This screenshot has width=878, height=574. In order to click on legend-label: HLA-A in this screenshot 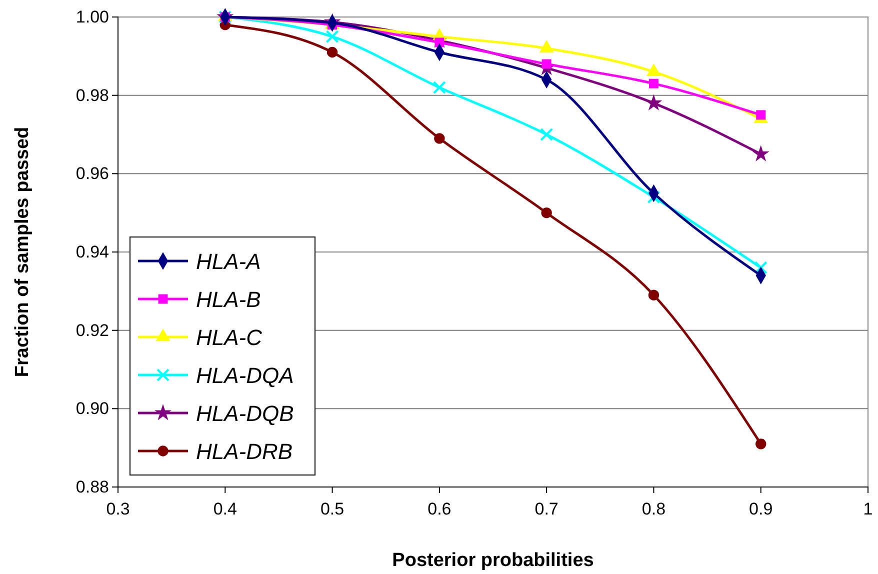, I will do `click(228, 261)`.